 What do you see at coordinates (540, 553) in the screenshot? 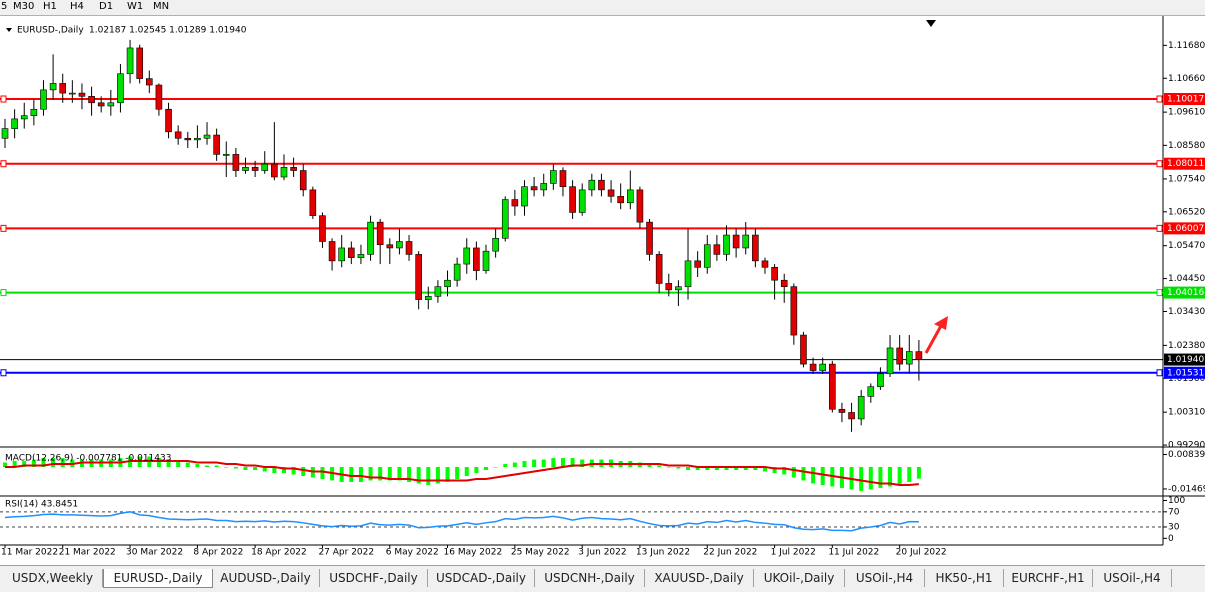
I see `x-tick-label: 25 May 2022` at bounding box center [540, 553].